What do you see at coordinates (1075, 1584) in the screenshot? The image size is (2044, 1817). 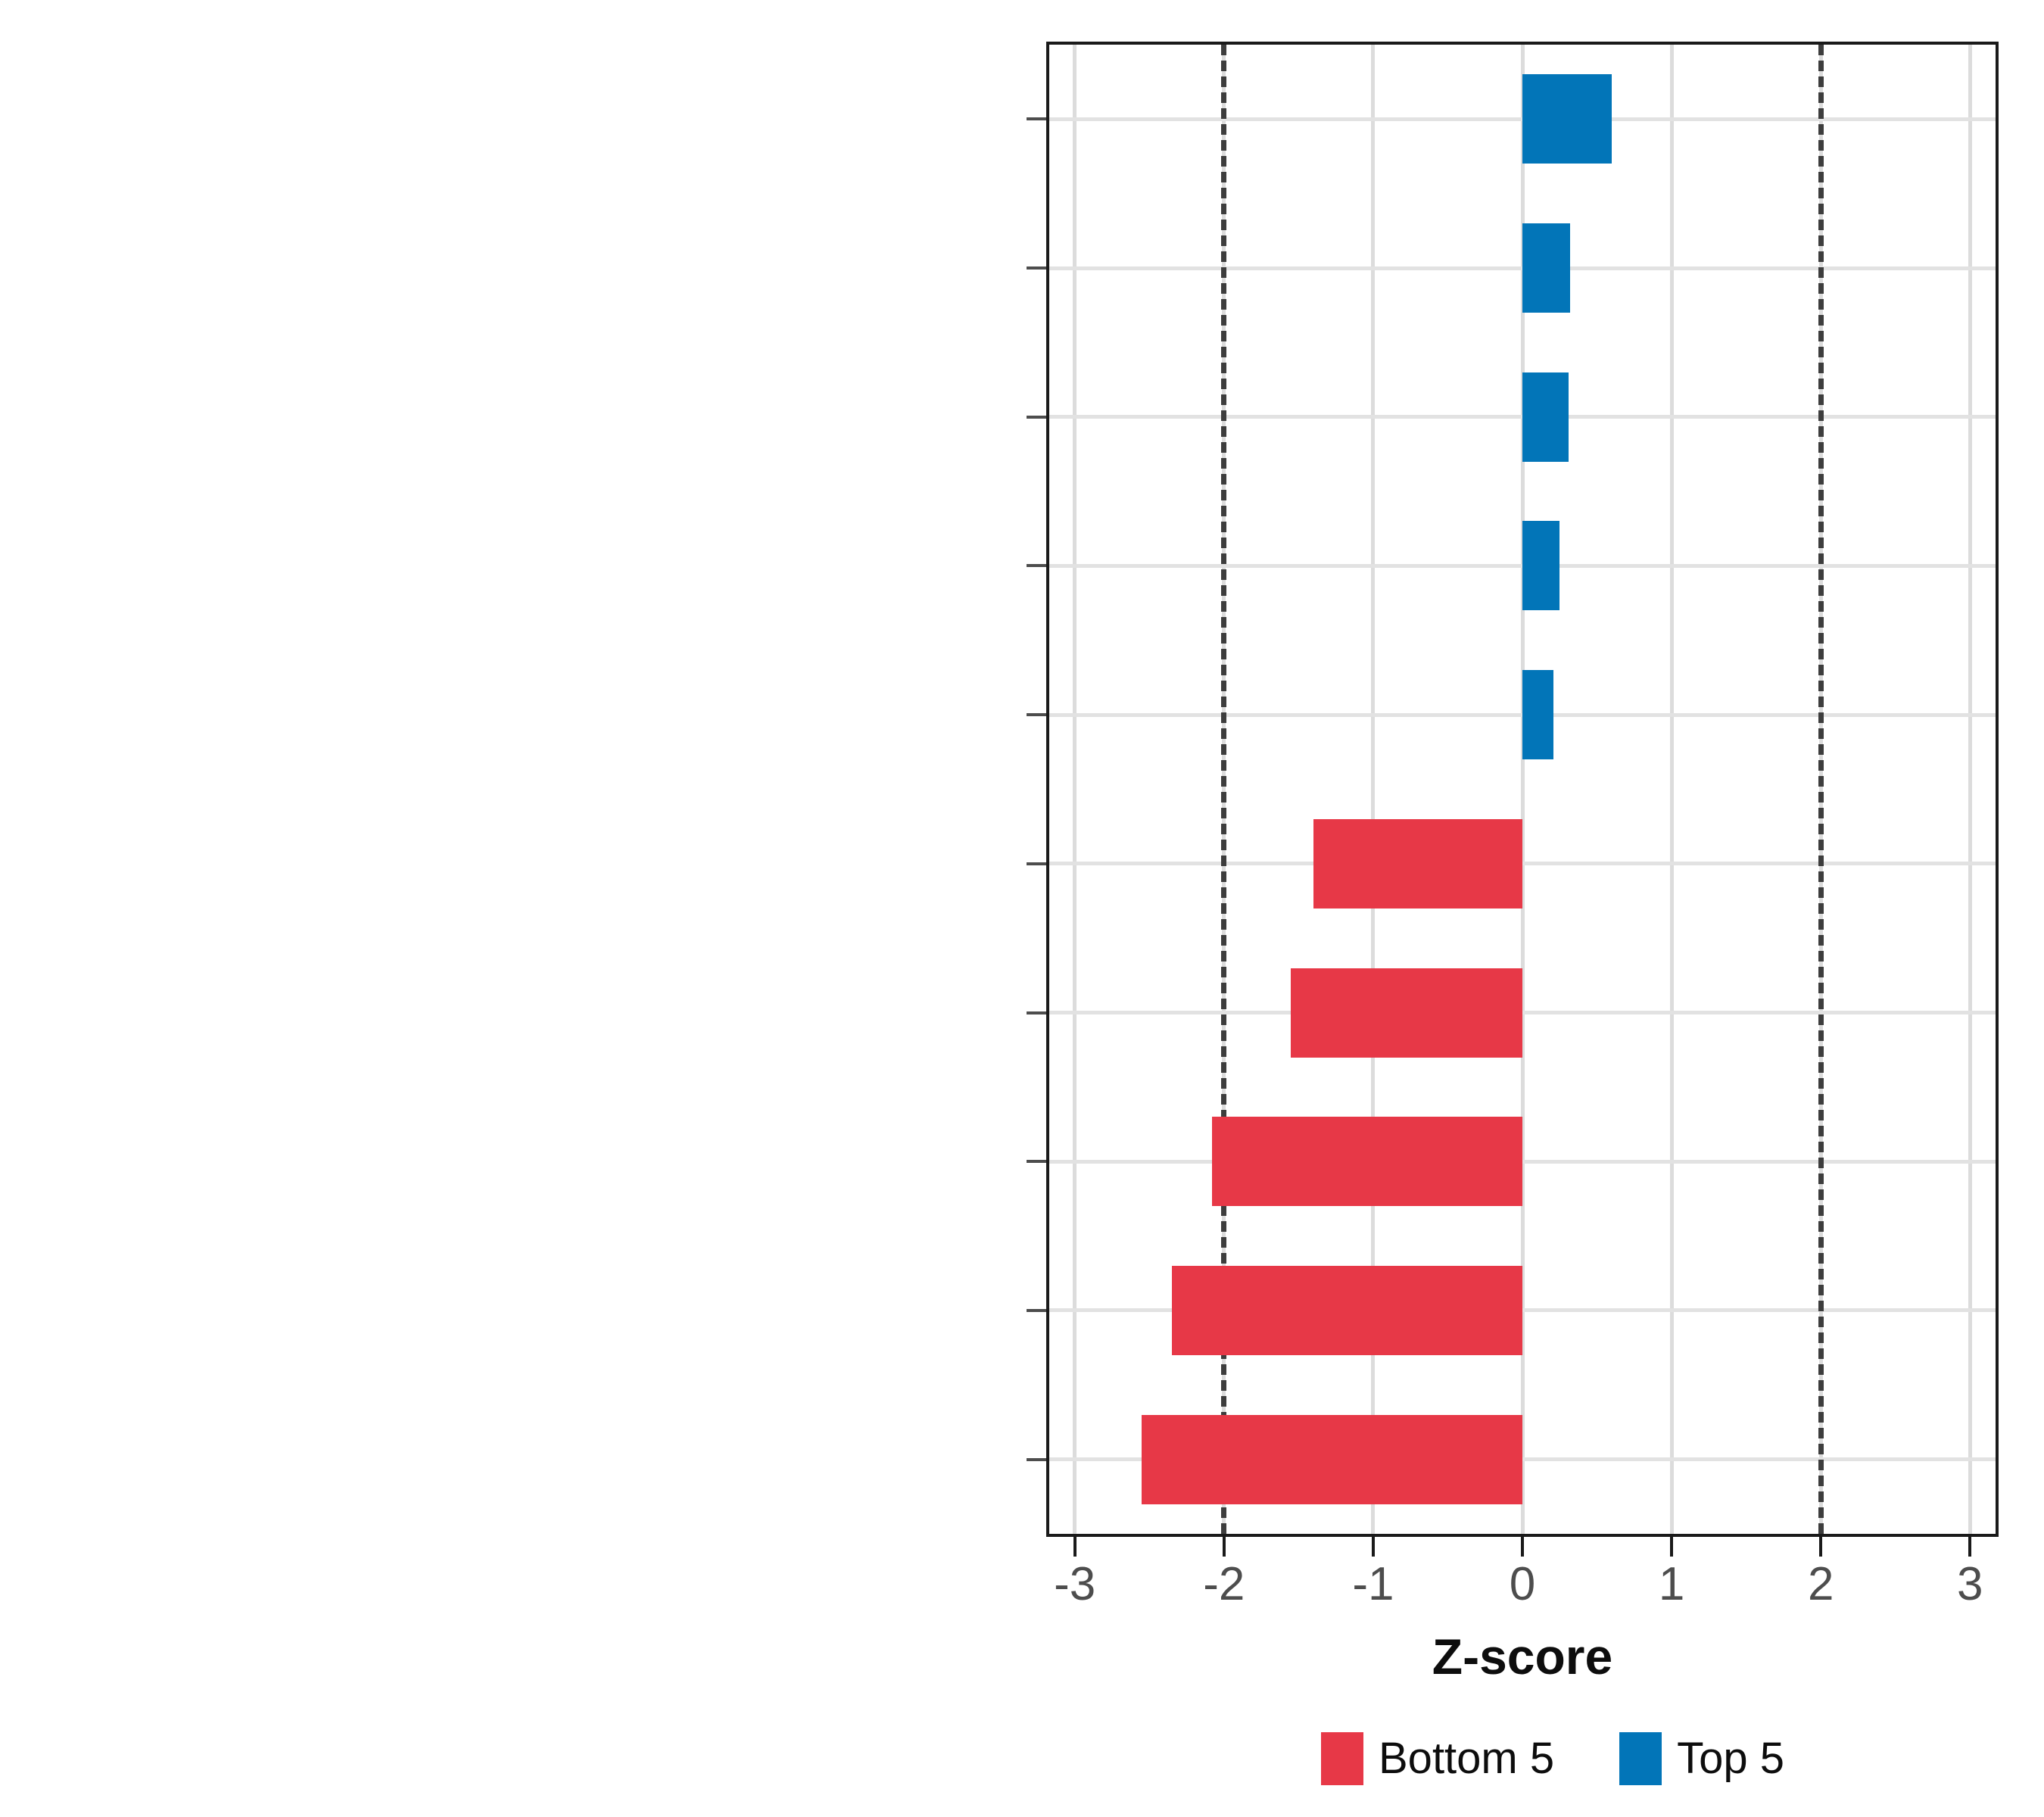 I see `x-axis-tick-label: -3` at bounding box center [1075, 1584].